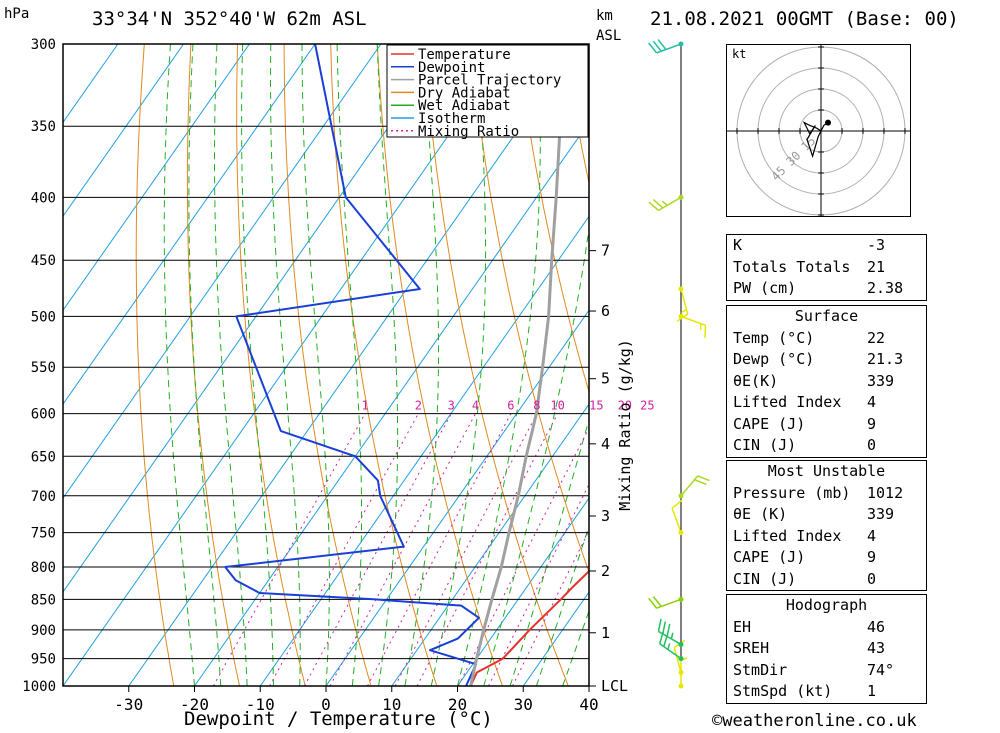 This screenshot has height=733, width=1000. Describe the element at coordinates (826, 403) in the screenshot. I see `index-row: Lifted Index 4` at that location.